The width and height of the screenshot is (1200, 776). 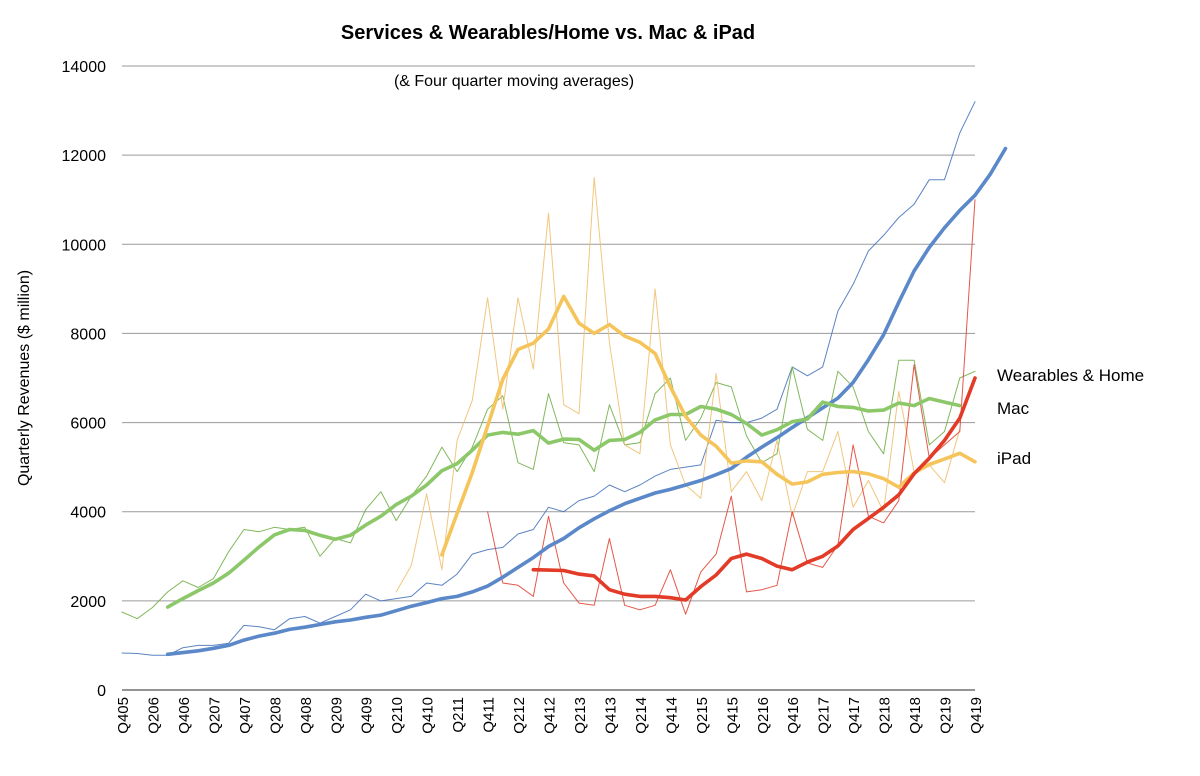 What do you see at coordinates (184, 715) in the screenshot?
I see `x-tick-label: Q406` at bounding box center [184, 715].